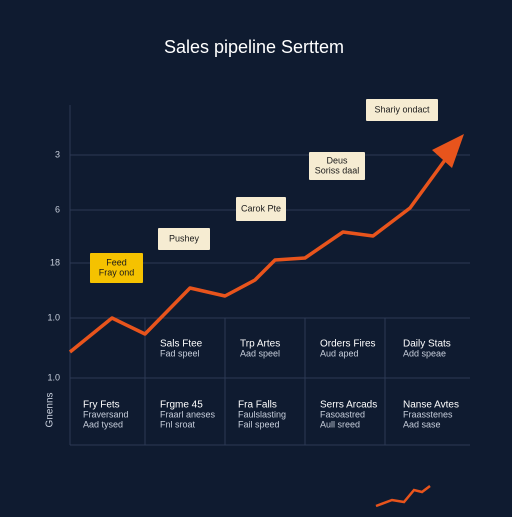 This screenshot has width=512, height=517. I want to click on cell-text: Fraversand, so click(106, 414).